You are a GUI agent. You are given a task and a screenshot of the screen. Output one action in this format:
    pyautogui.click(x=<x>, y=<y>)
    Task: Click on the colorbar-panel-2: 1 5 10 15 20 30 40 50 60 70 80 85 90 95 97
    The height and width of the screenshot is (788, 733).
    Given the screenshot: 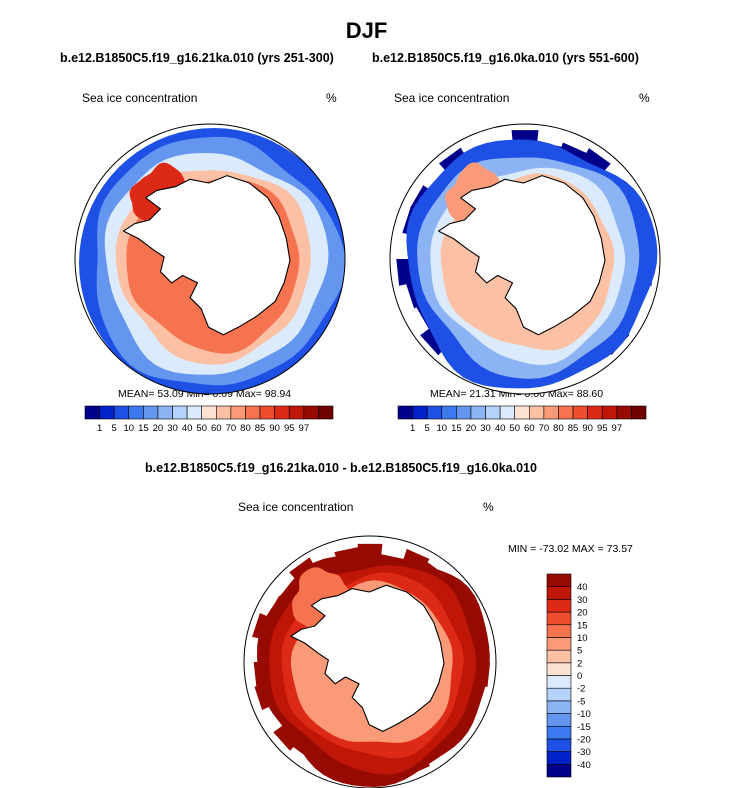 What is the action you would take?
    pyautogui.click(x=522, y=419)
    